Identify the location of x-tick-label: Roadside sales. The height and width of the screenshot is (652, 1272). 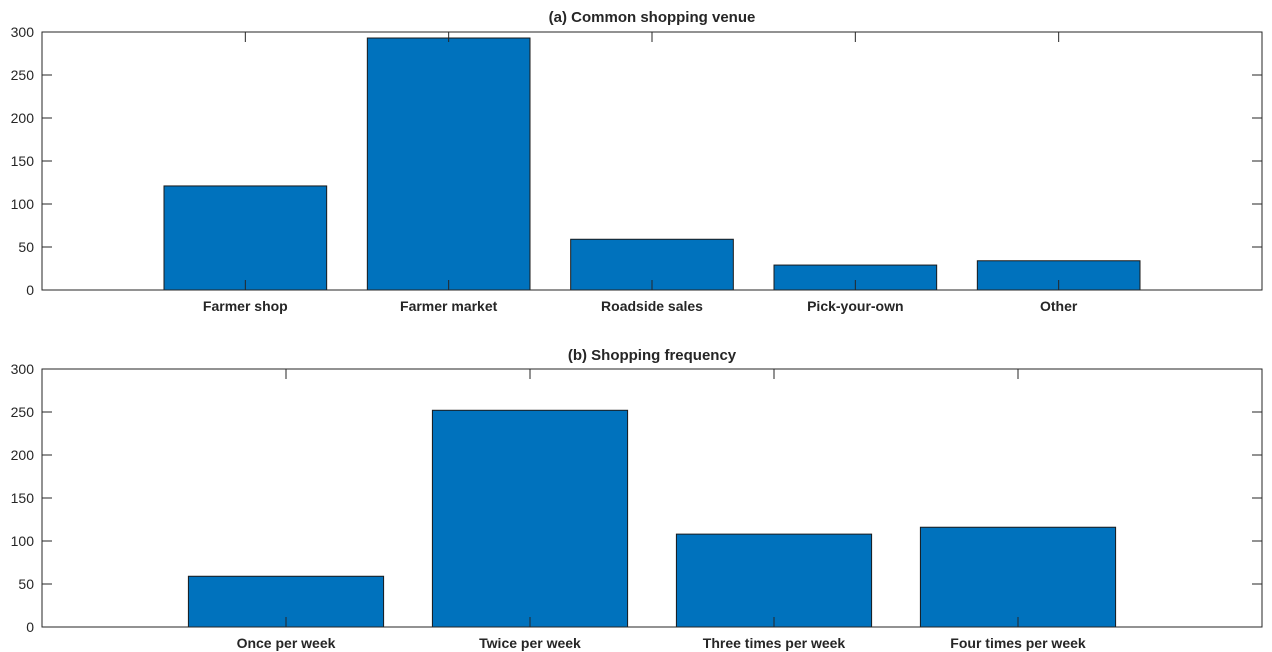
(652, 306).